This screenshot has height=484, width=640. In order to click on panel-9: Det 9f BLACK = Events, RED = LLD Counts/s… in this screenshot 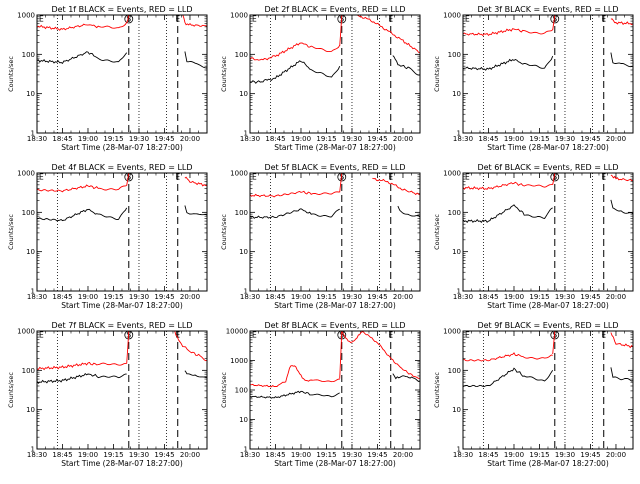, I will do `click(533, 394)`.